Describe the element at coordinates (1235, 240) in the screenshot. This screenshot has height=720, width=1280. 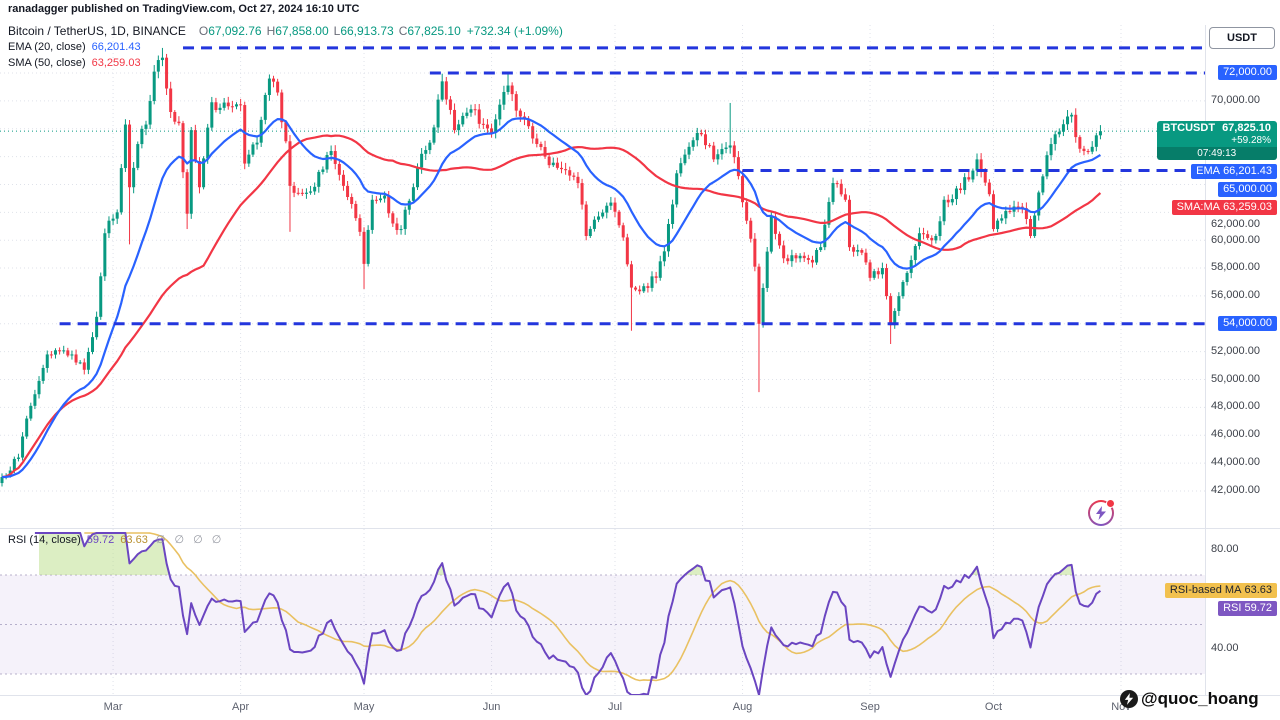
I see `price-axis-tick: 60,000.00` at that location.